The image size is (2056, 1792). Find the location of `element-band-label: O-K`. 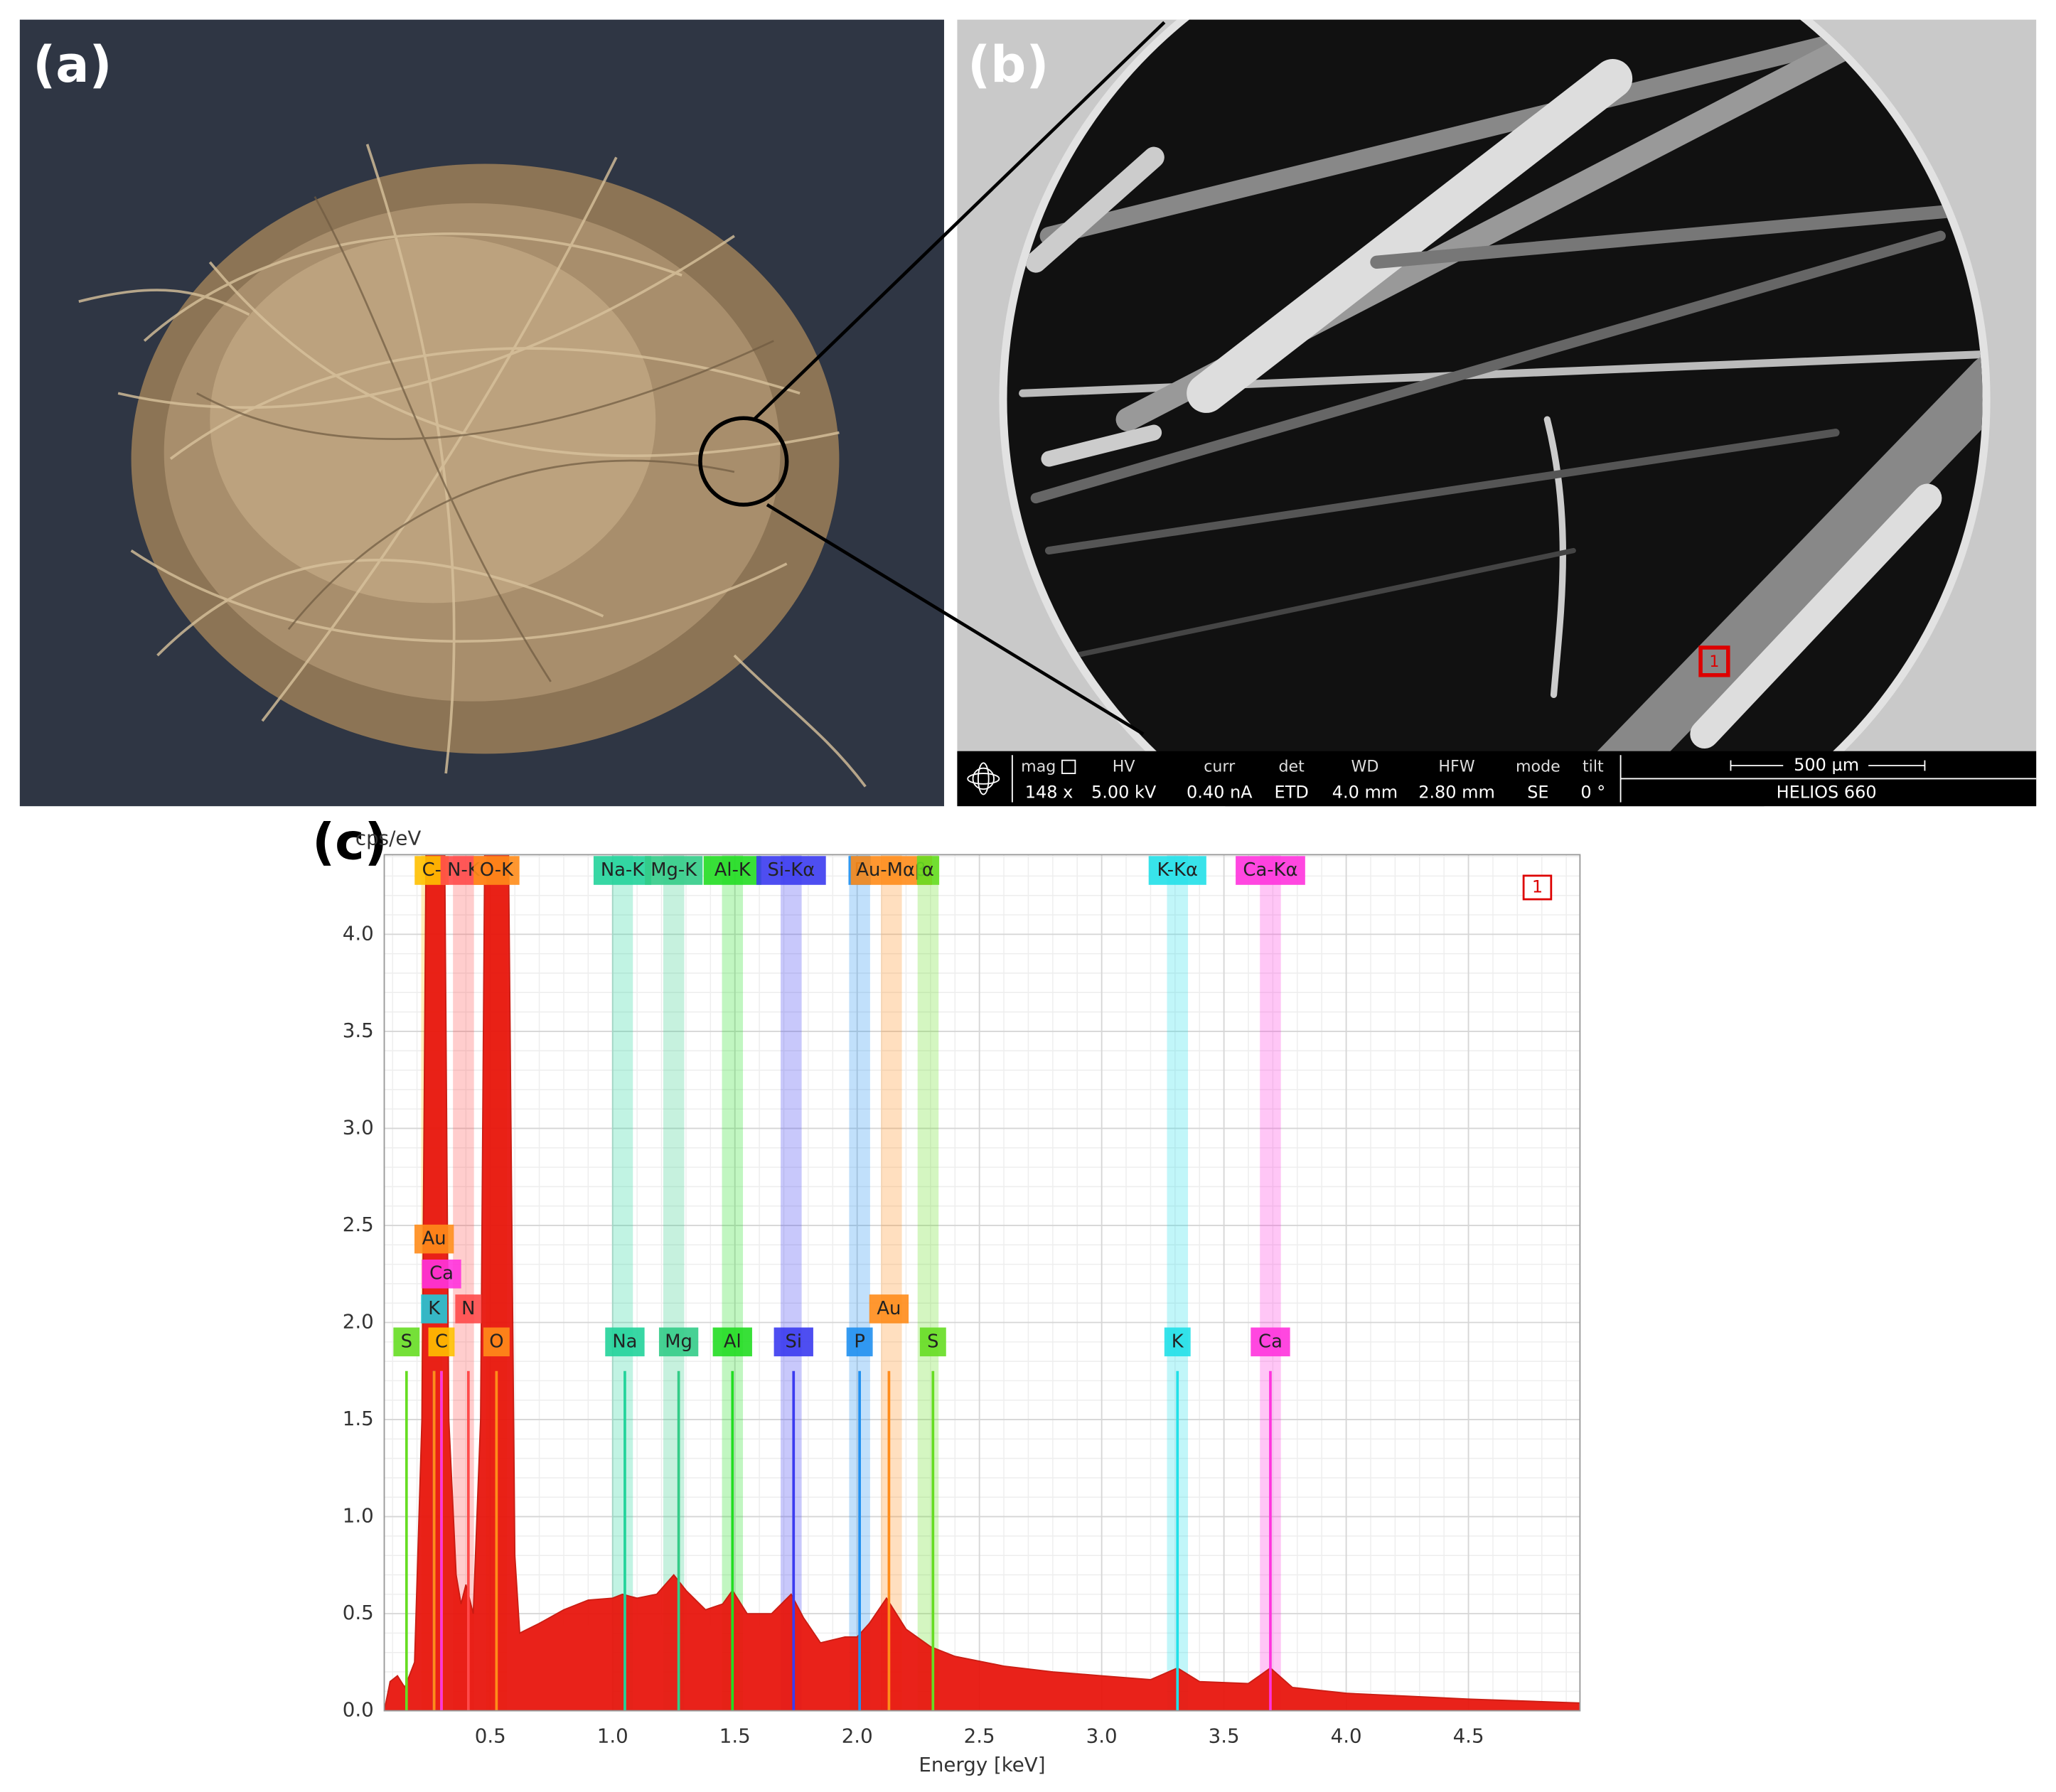

element-band-label: O-K is located at coordinates (497, 870).